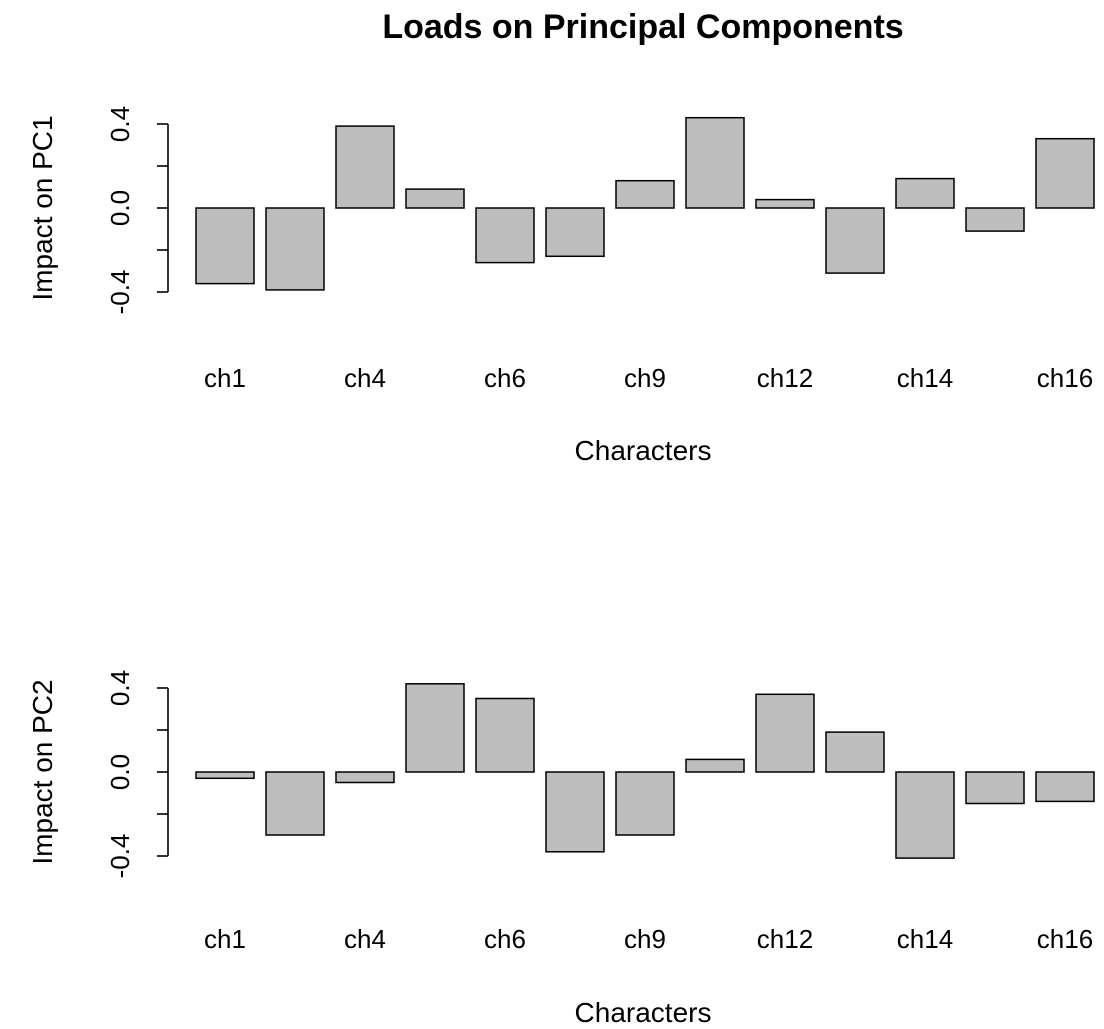 The width and height of the screenshot is (1104, 1029). What do you see at coordinates (365, 777) in the screenshot?
I see `pc2-bar-ch4` at bounding box center [365, 777].